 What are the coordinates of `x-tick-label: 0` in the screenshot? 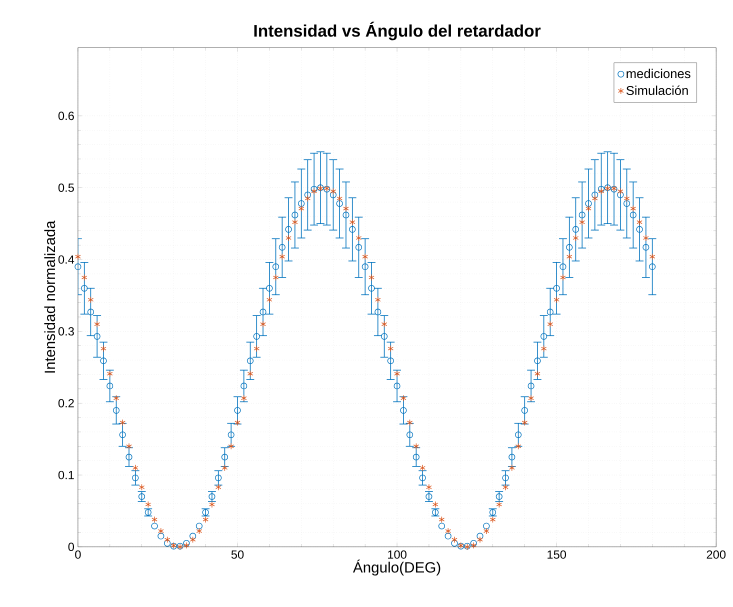 It's located at (78, 554).